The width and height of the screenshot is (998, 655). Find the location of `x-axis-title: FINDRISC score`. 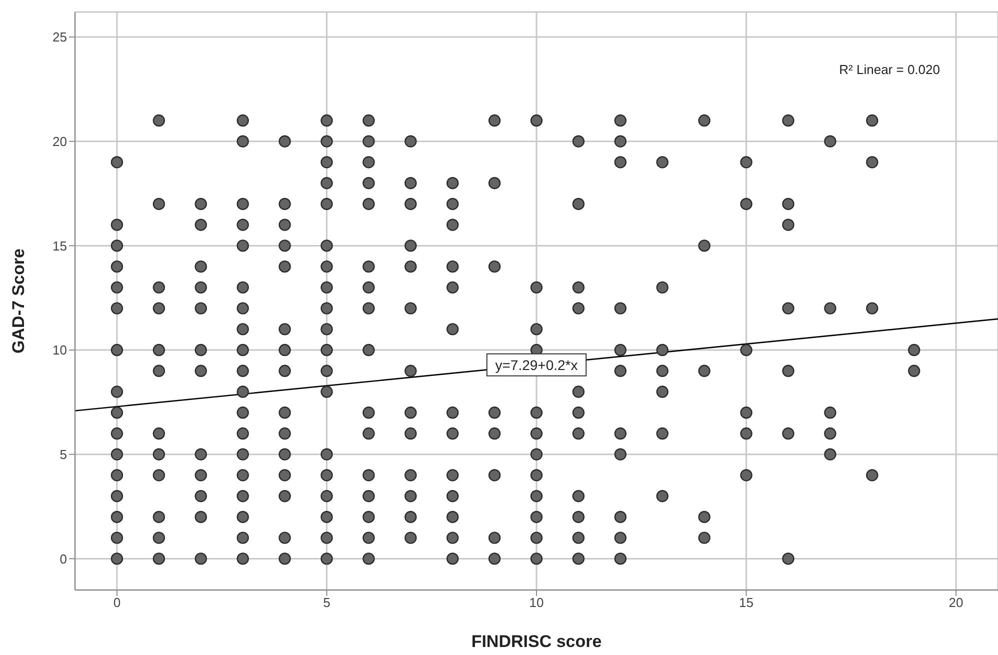

x-axis-title: FINDRISC score is located at coordinates (536, 641).